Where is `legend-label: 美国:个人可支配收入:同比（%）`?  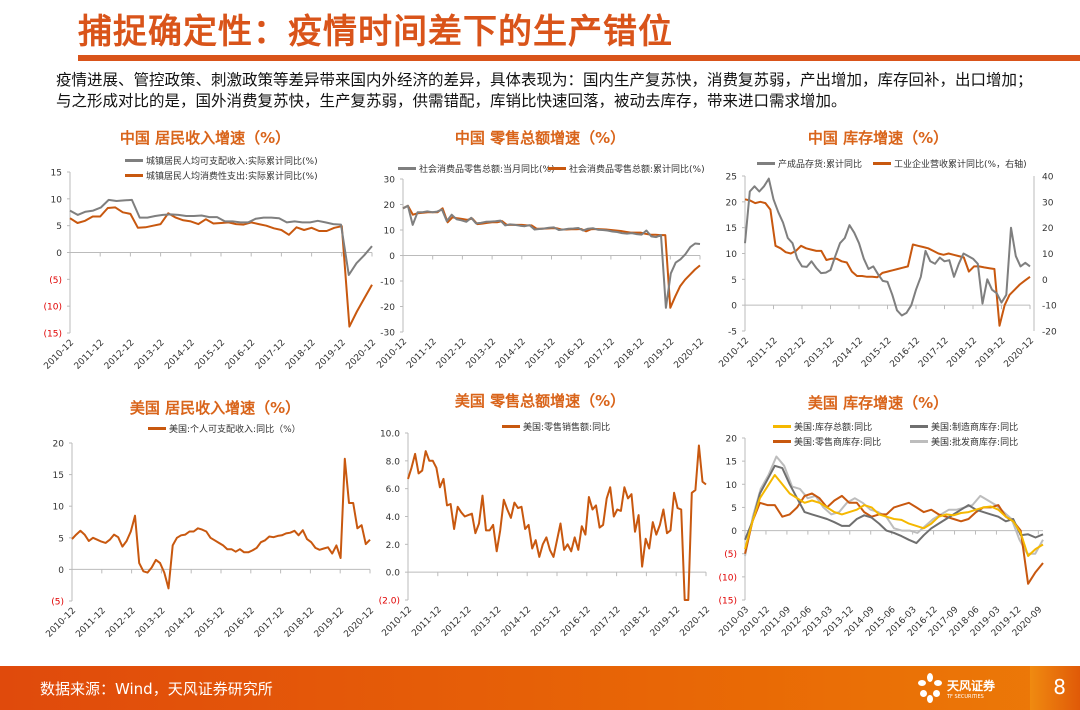 legend-label: 美国:个人可支配收入:同比（%） is located at coordinates (235, 430).